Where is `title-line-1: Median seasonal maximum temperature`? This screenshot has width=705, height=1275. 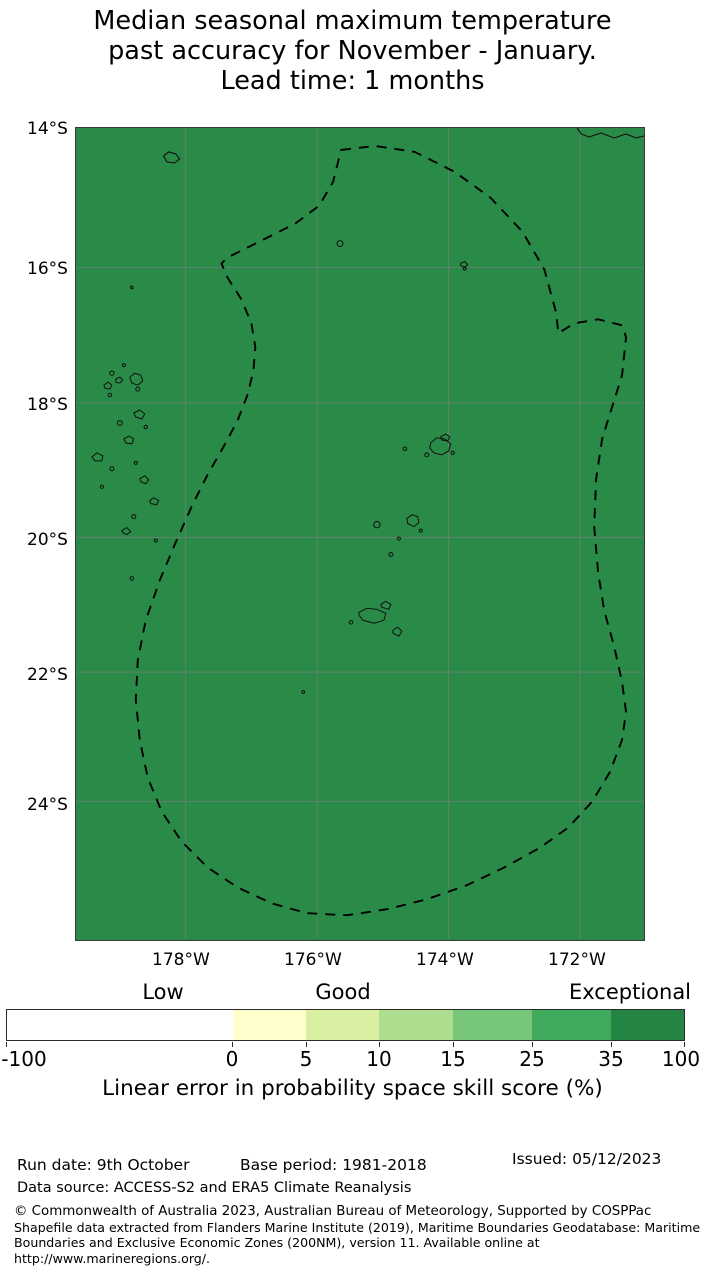 title-line-1: Median seasonal maximum temperature is located at coordinates (352, 21).